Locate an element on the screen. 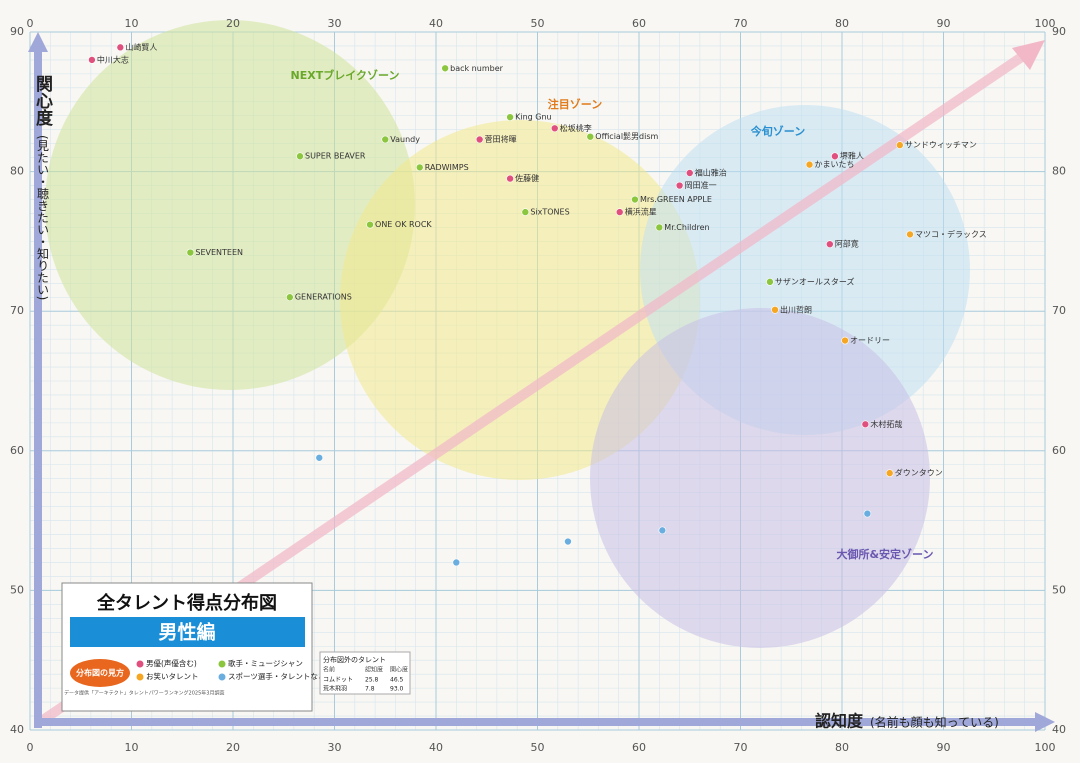  table-cell: 荒木飛羽 is located at coordinates (335, 689).